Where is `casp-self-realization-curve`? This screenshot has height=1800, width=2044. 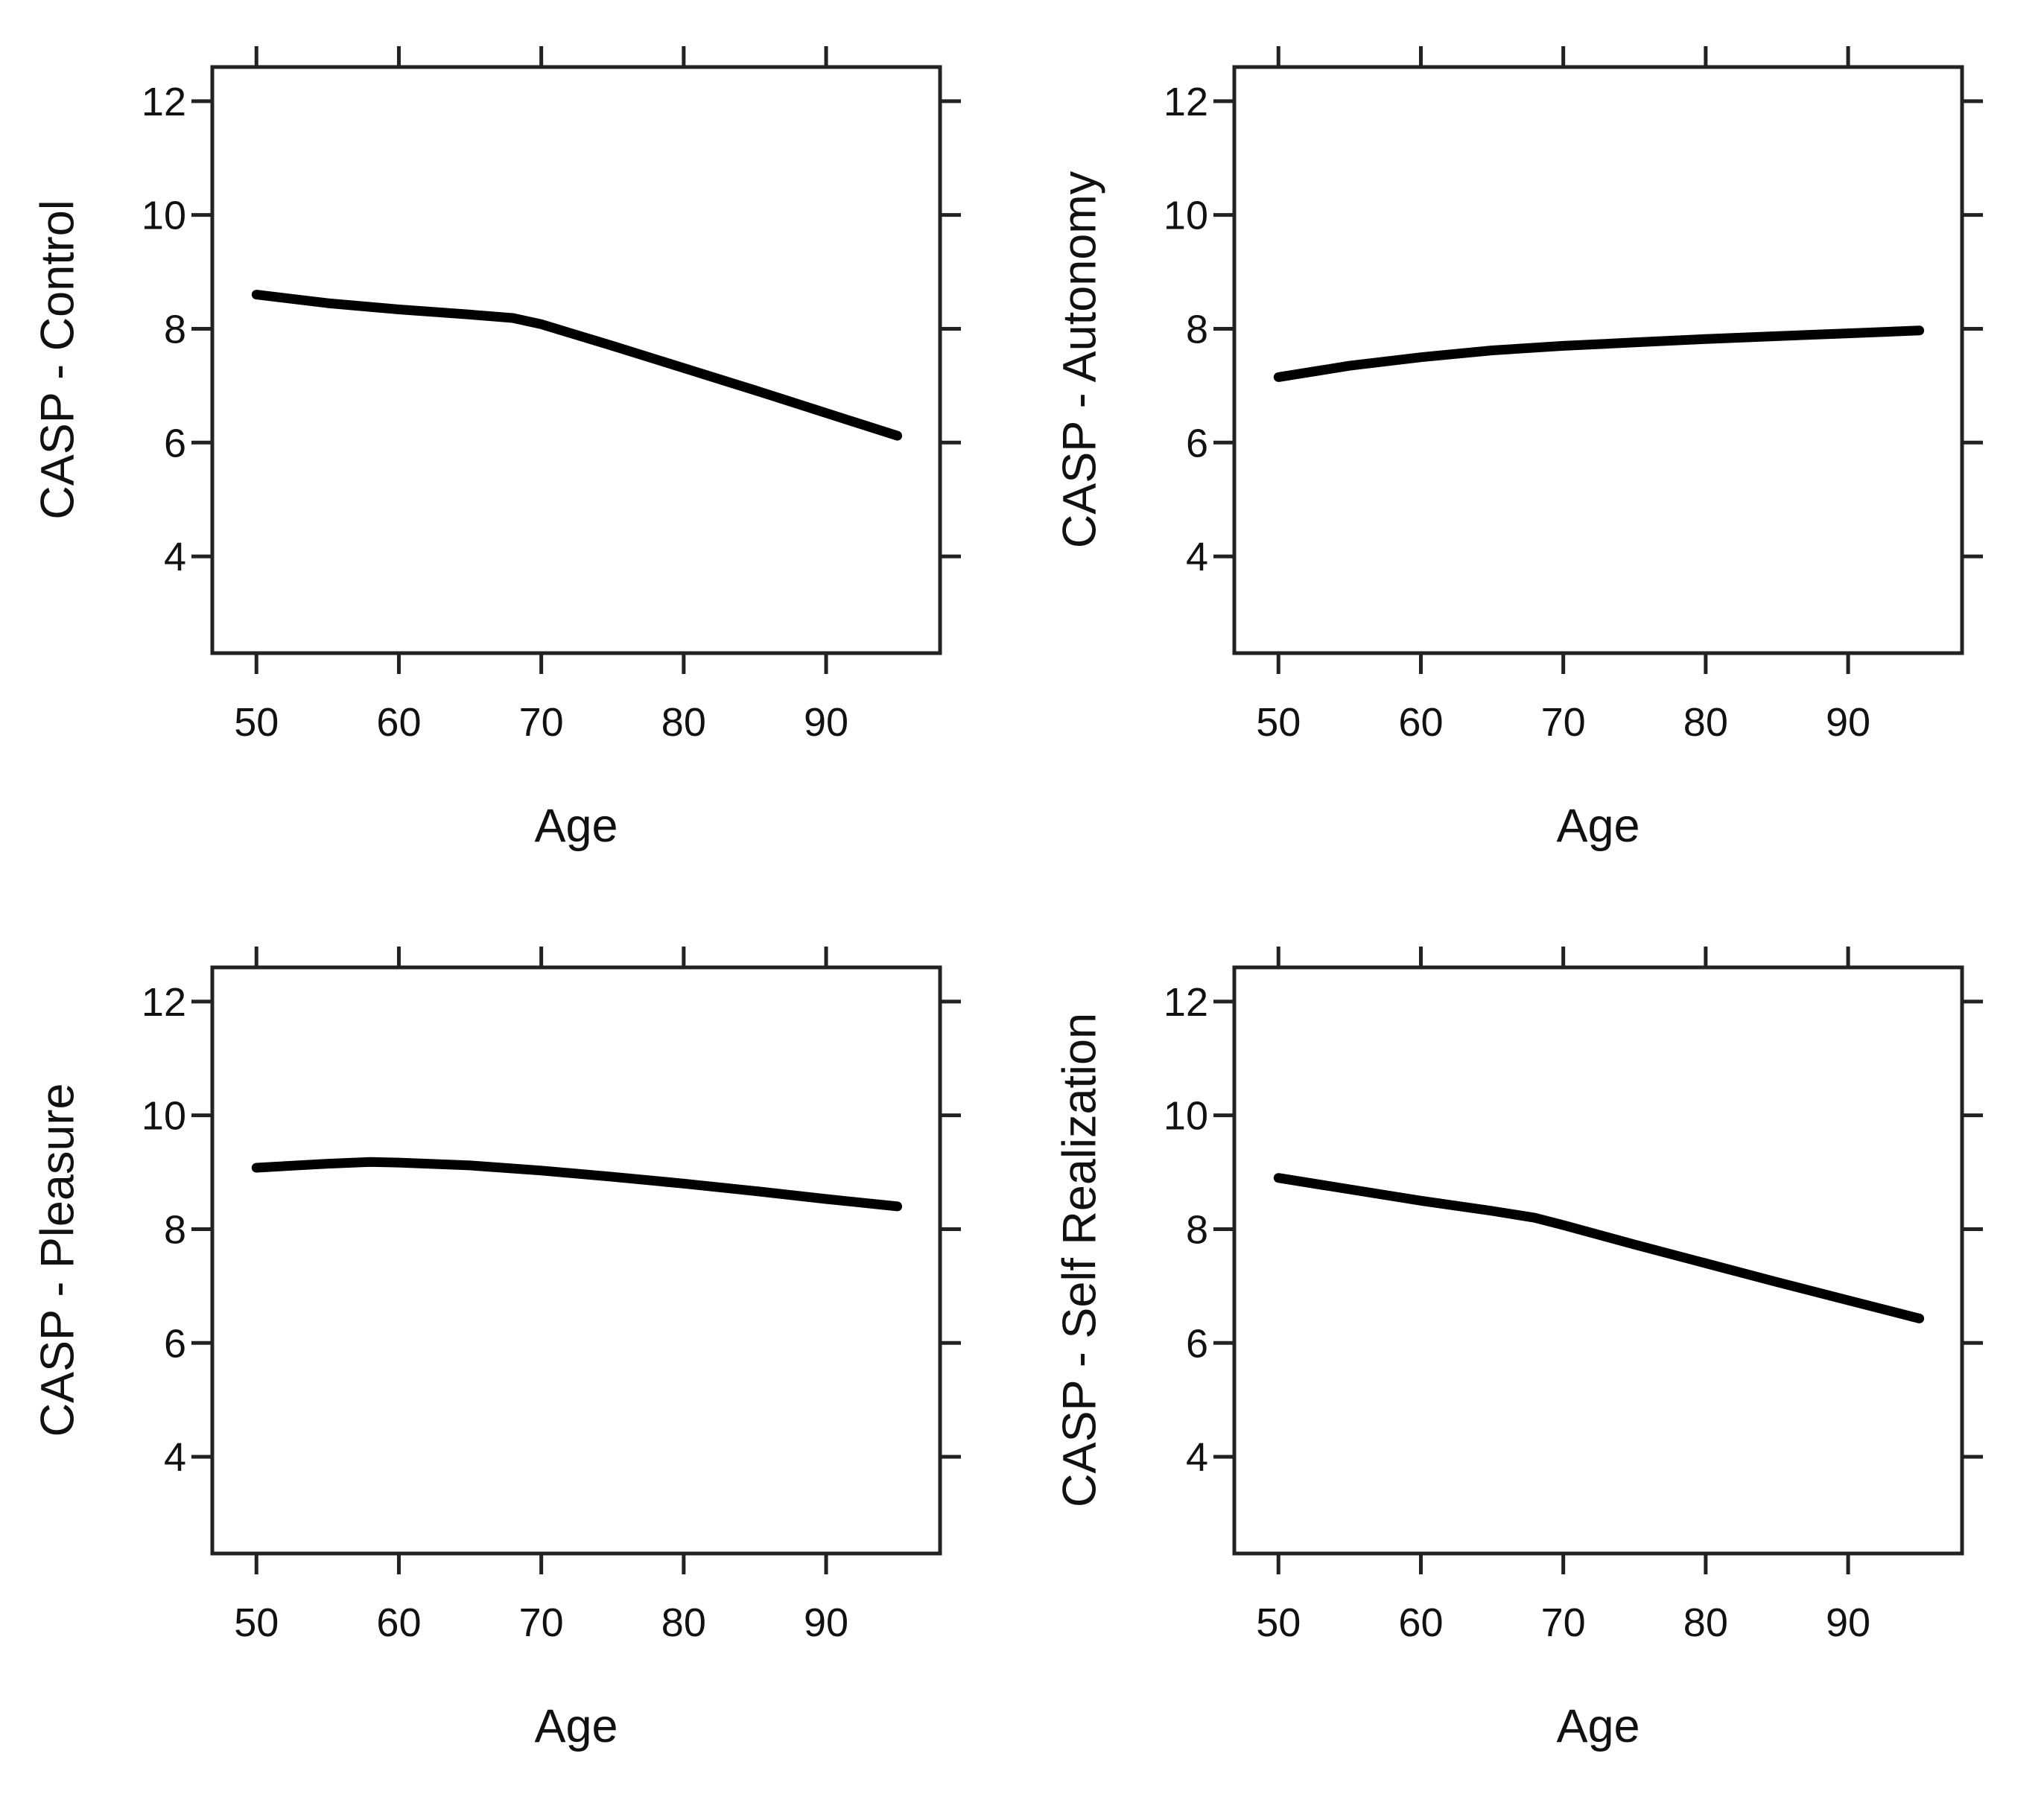
casp-self-realization-curve is located at coordinates (1599, 1248).